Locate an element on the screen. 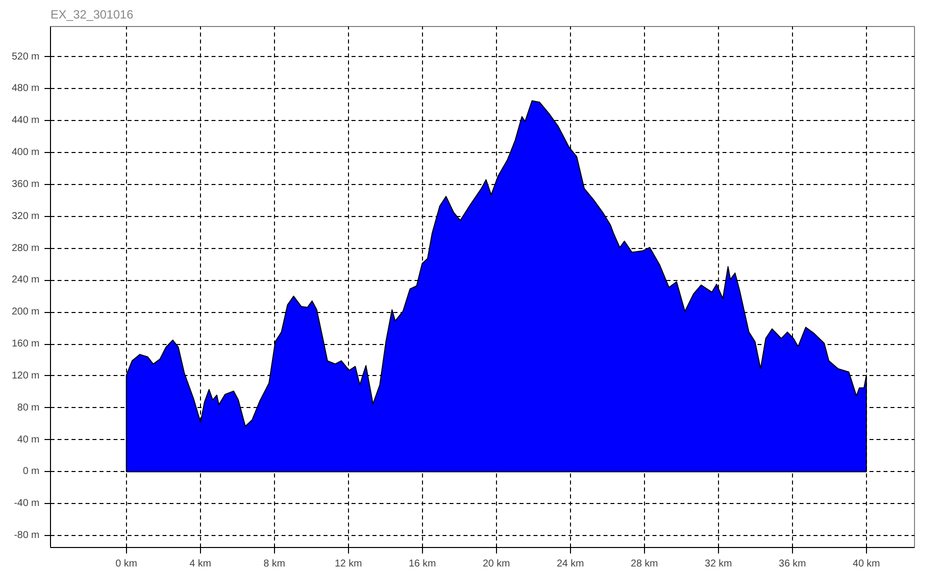 The width and height of the screenshot is (934, 572). x-tick-label: 28 km is located at coordinates (644, 564).